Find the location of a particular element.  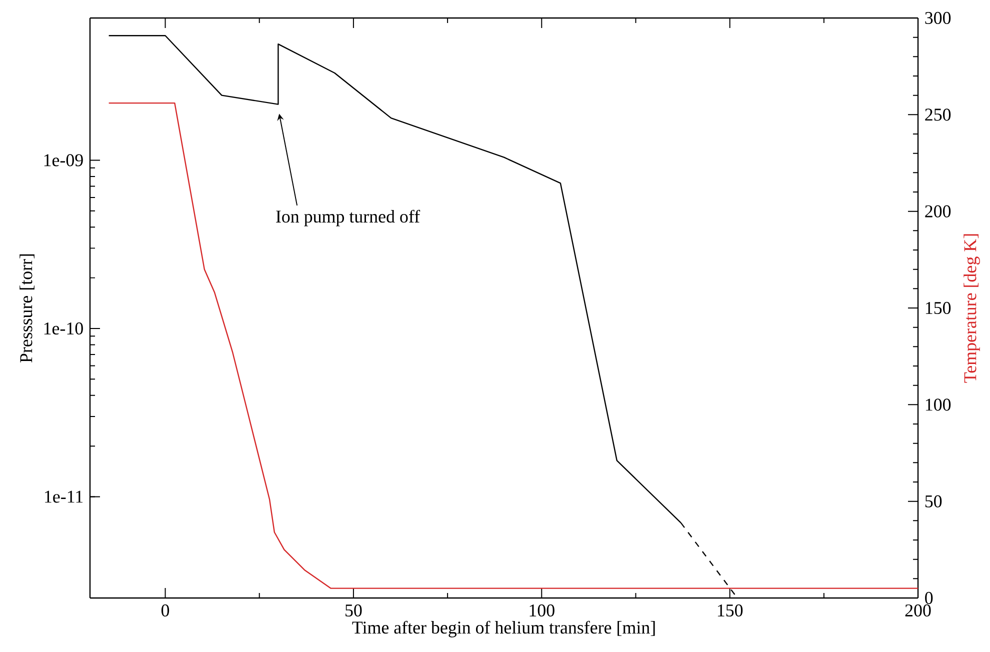

y2-tick-label: 250 is located at coordinates (938, 114).